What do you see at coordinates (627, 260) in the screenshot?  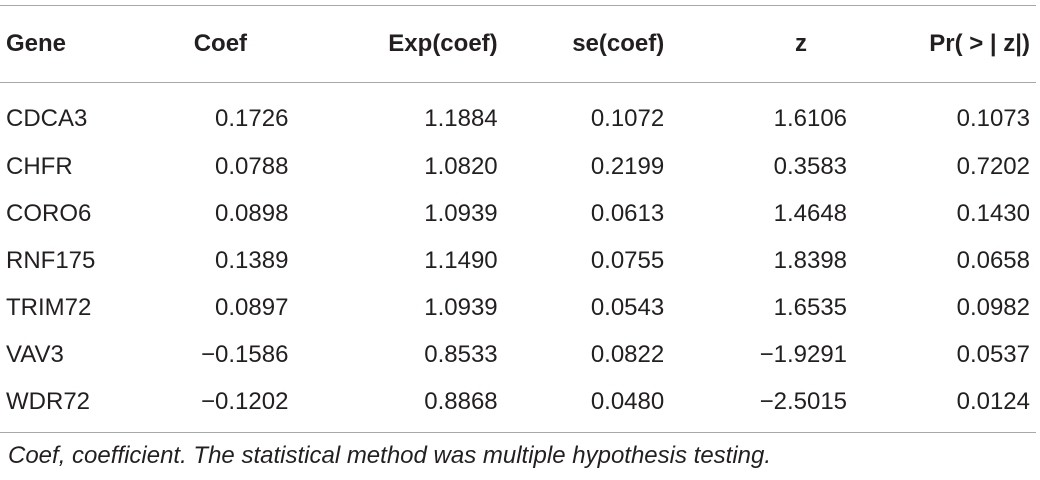 I see `se-coef-cell: 0.0755` at bounding box center [627, 260].